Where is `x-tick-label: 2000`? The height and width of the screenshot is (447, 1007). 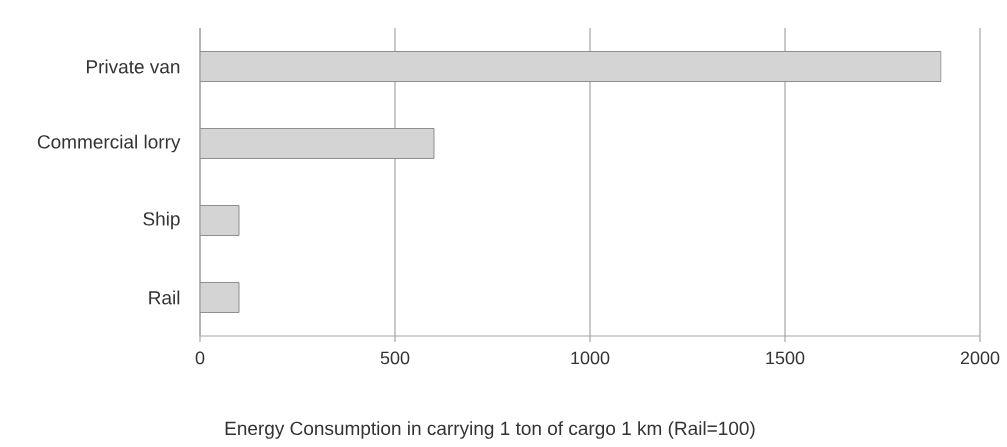 x-tick-label: 2000 is located at coordinates (980, 358).